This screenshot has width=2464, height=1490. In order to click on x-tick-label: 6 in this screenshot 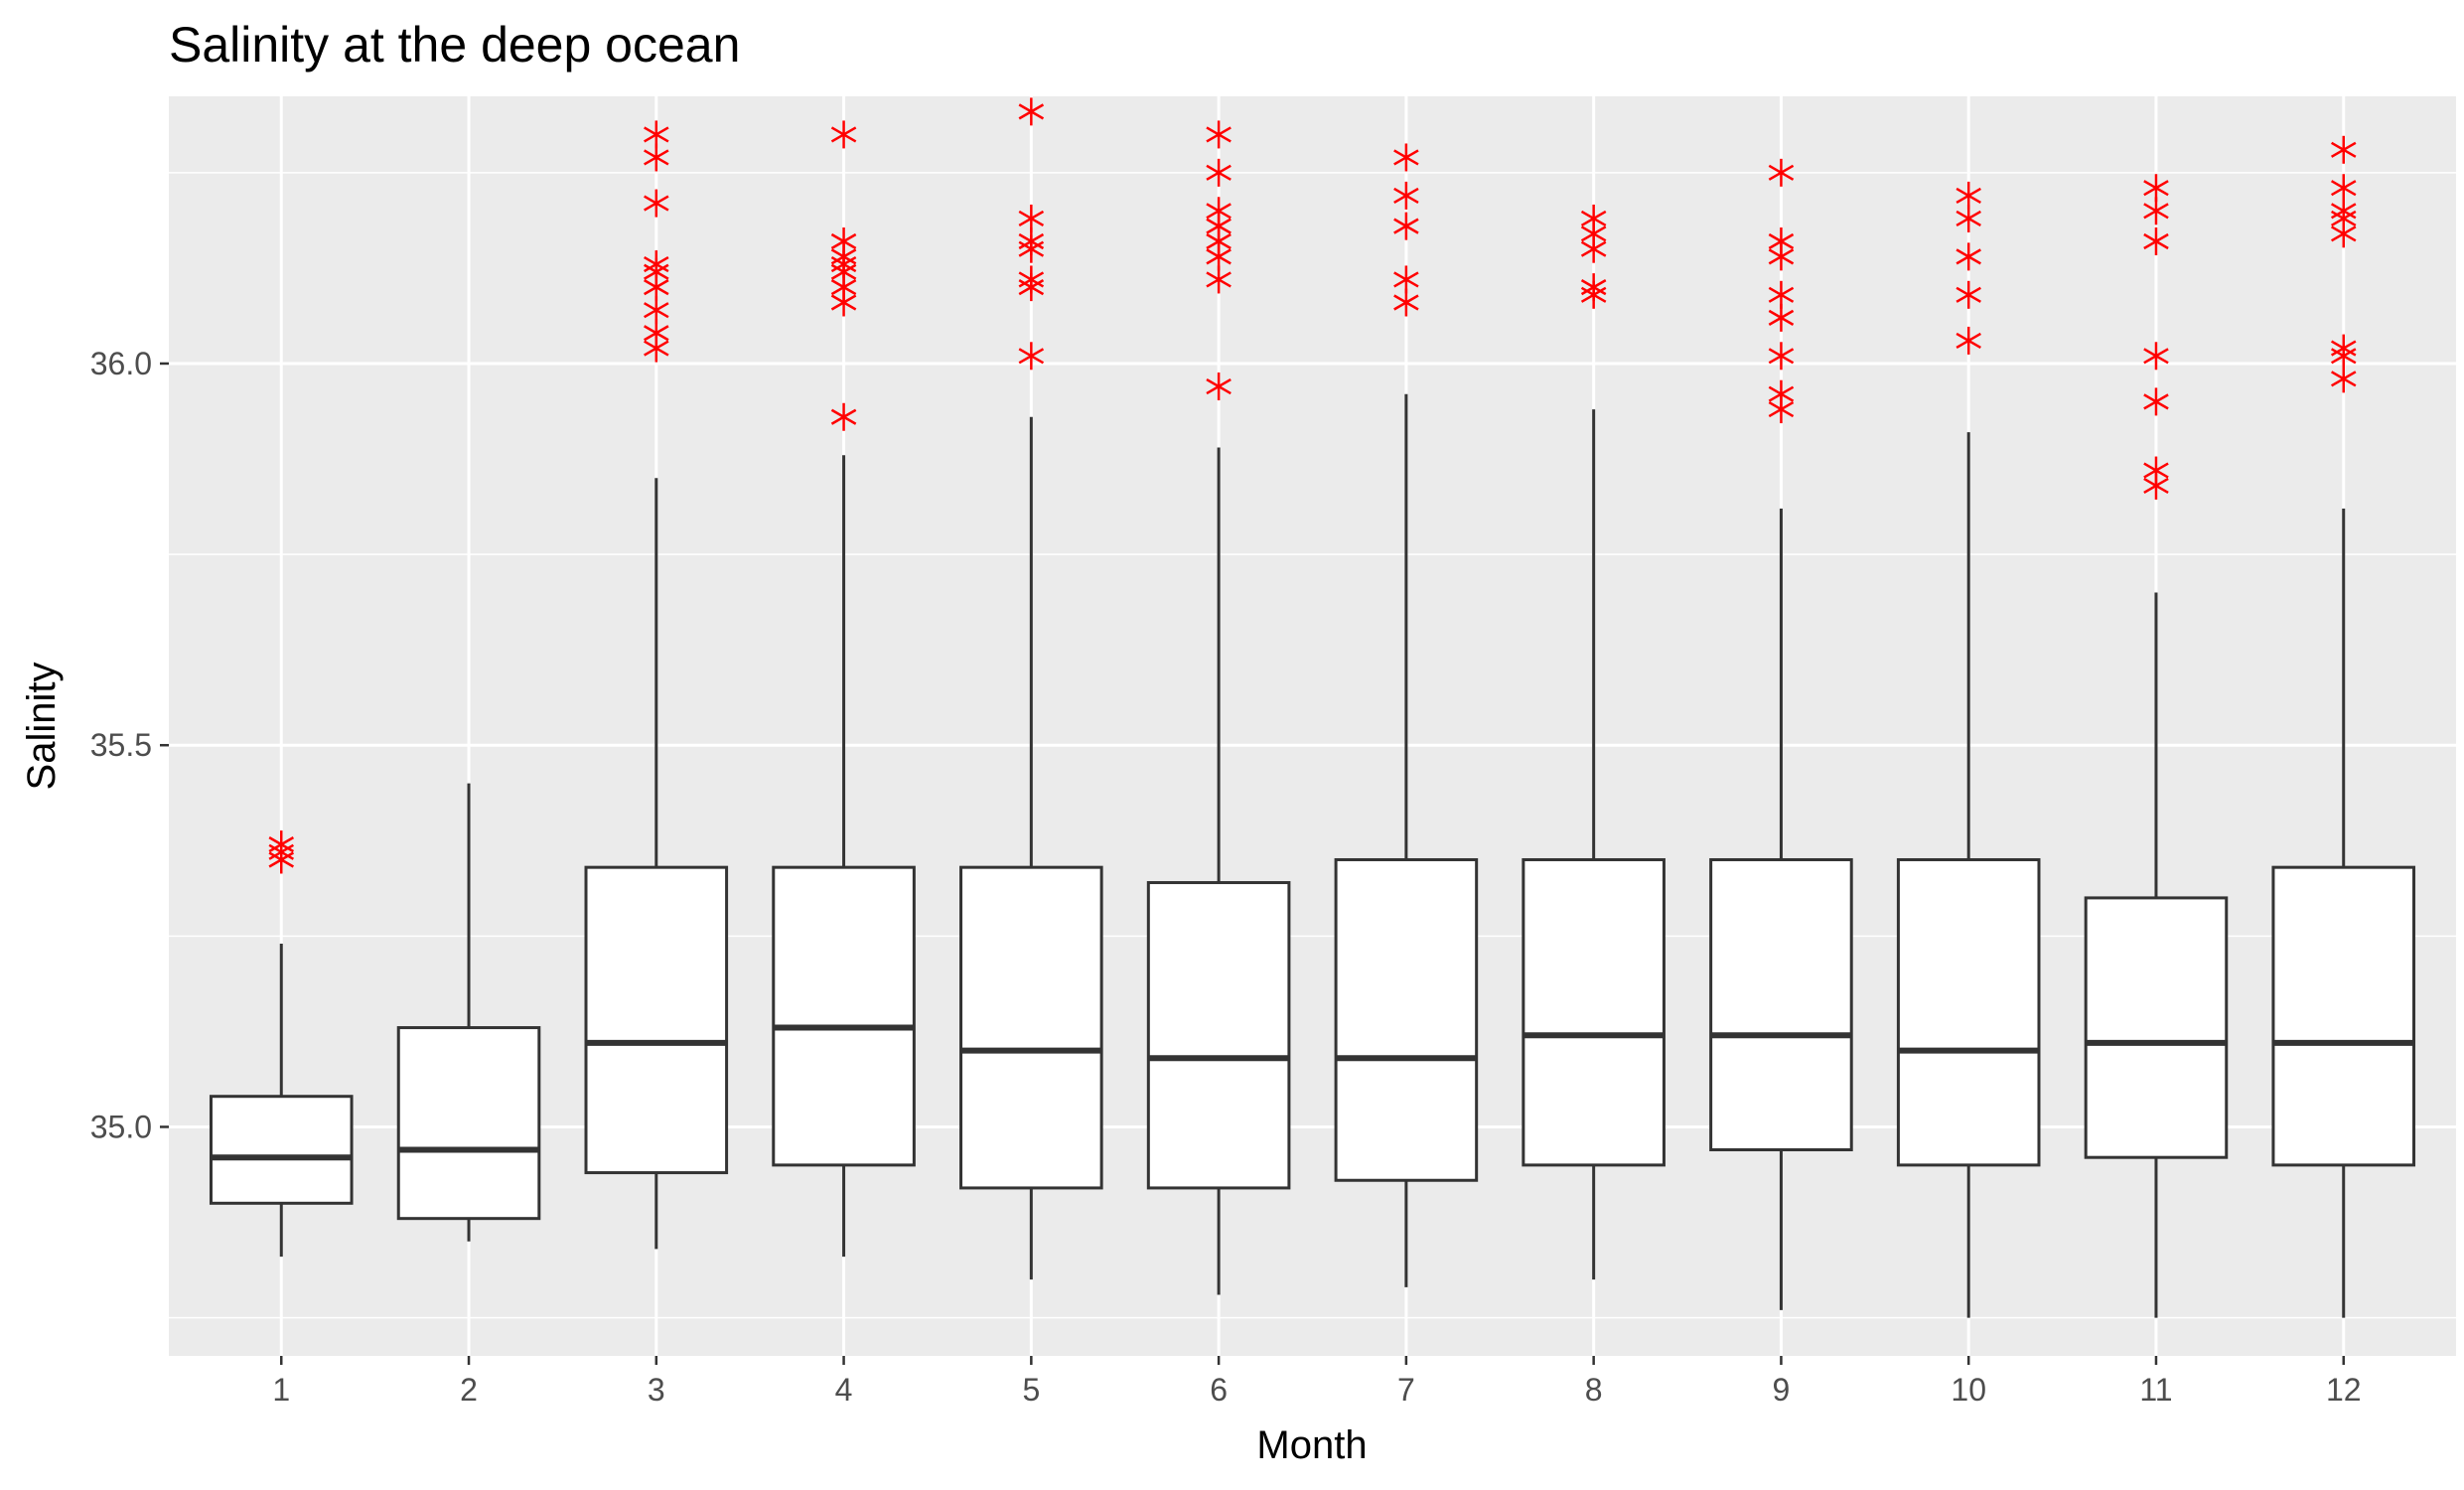, I will do `click(1219, 1390)`.